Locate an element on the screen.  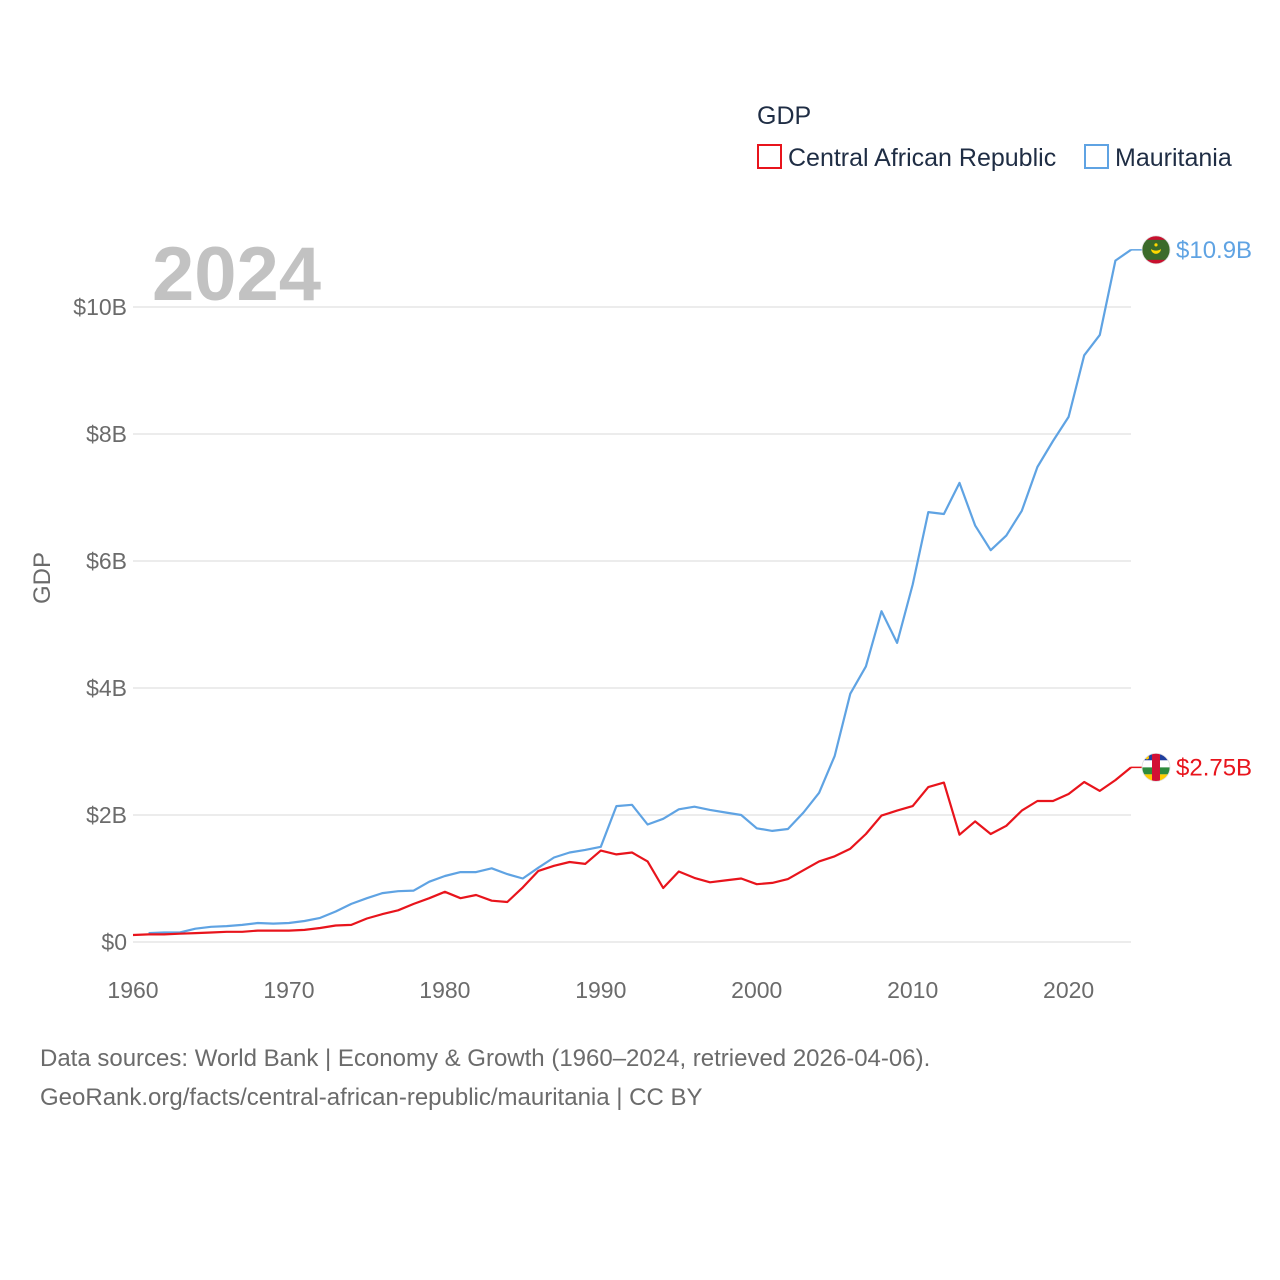
x-tick-label: 2020 is located at coordinates (1068, 990).